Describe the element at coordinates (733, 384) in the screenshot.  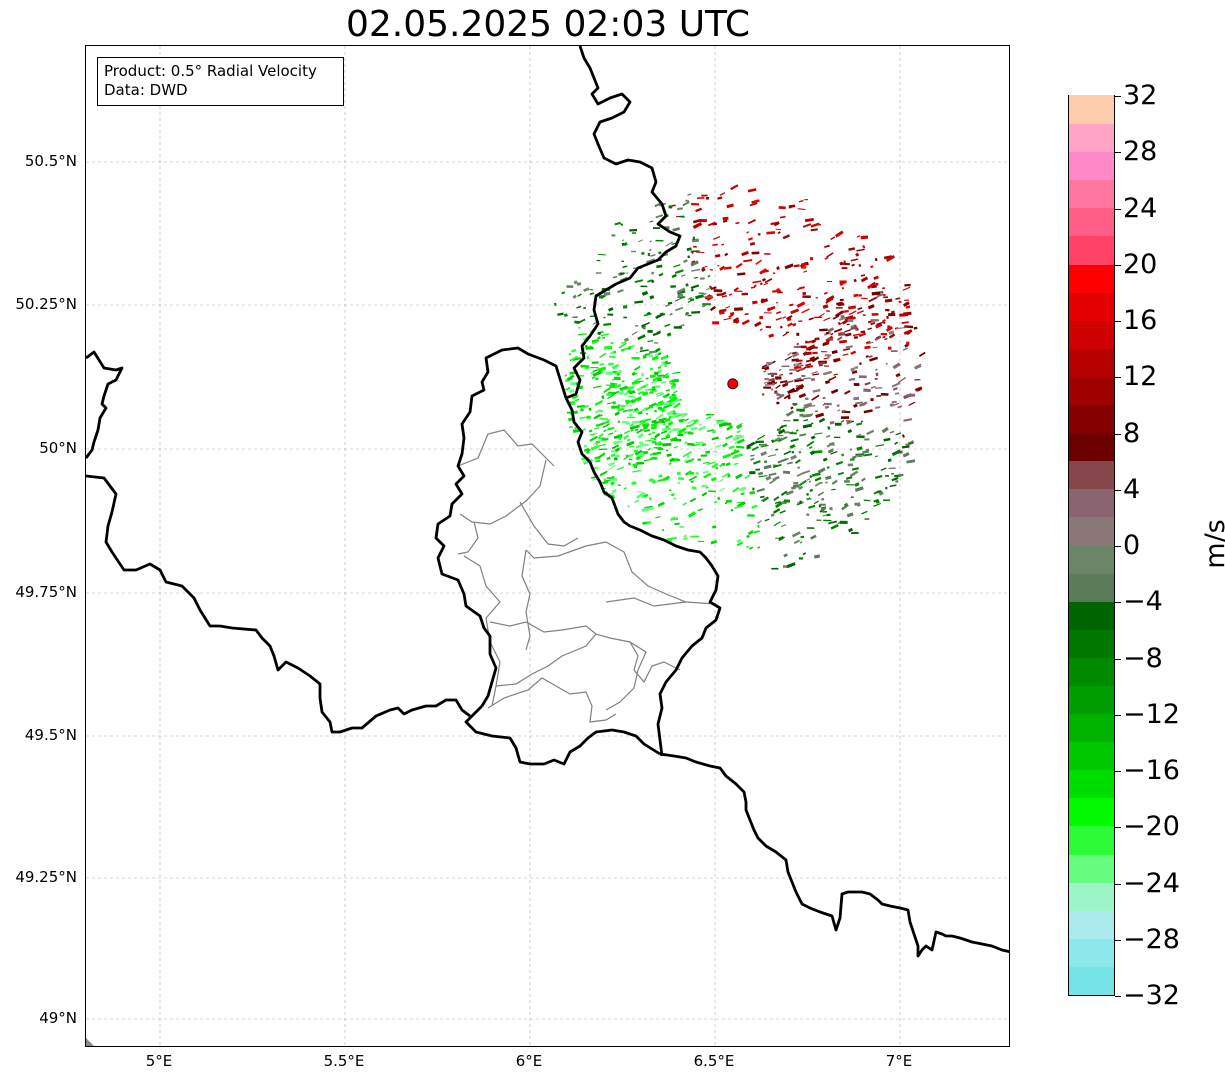
I see `radar-site-marker` at that location.